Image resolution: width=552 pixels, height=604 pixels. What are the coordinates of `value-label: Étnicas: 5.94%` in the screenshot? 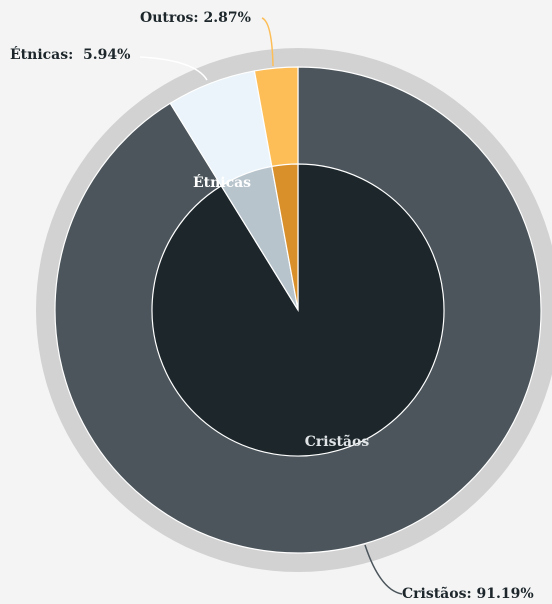 It's located at (70, 54).